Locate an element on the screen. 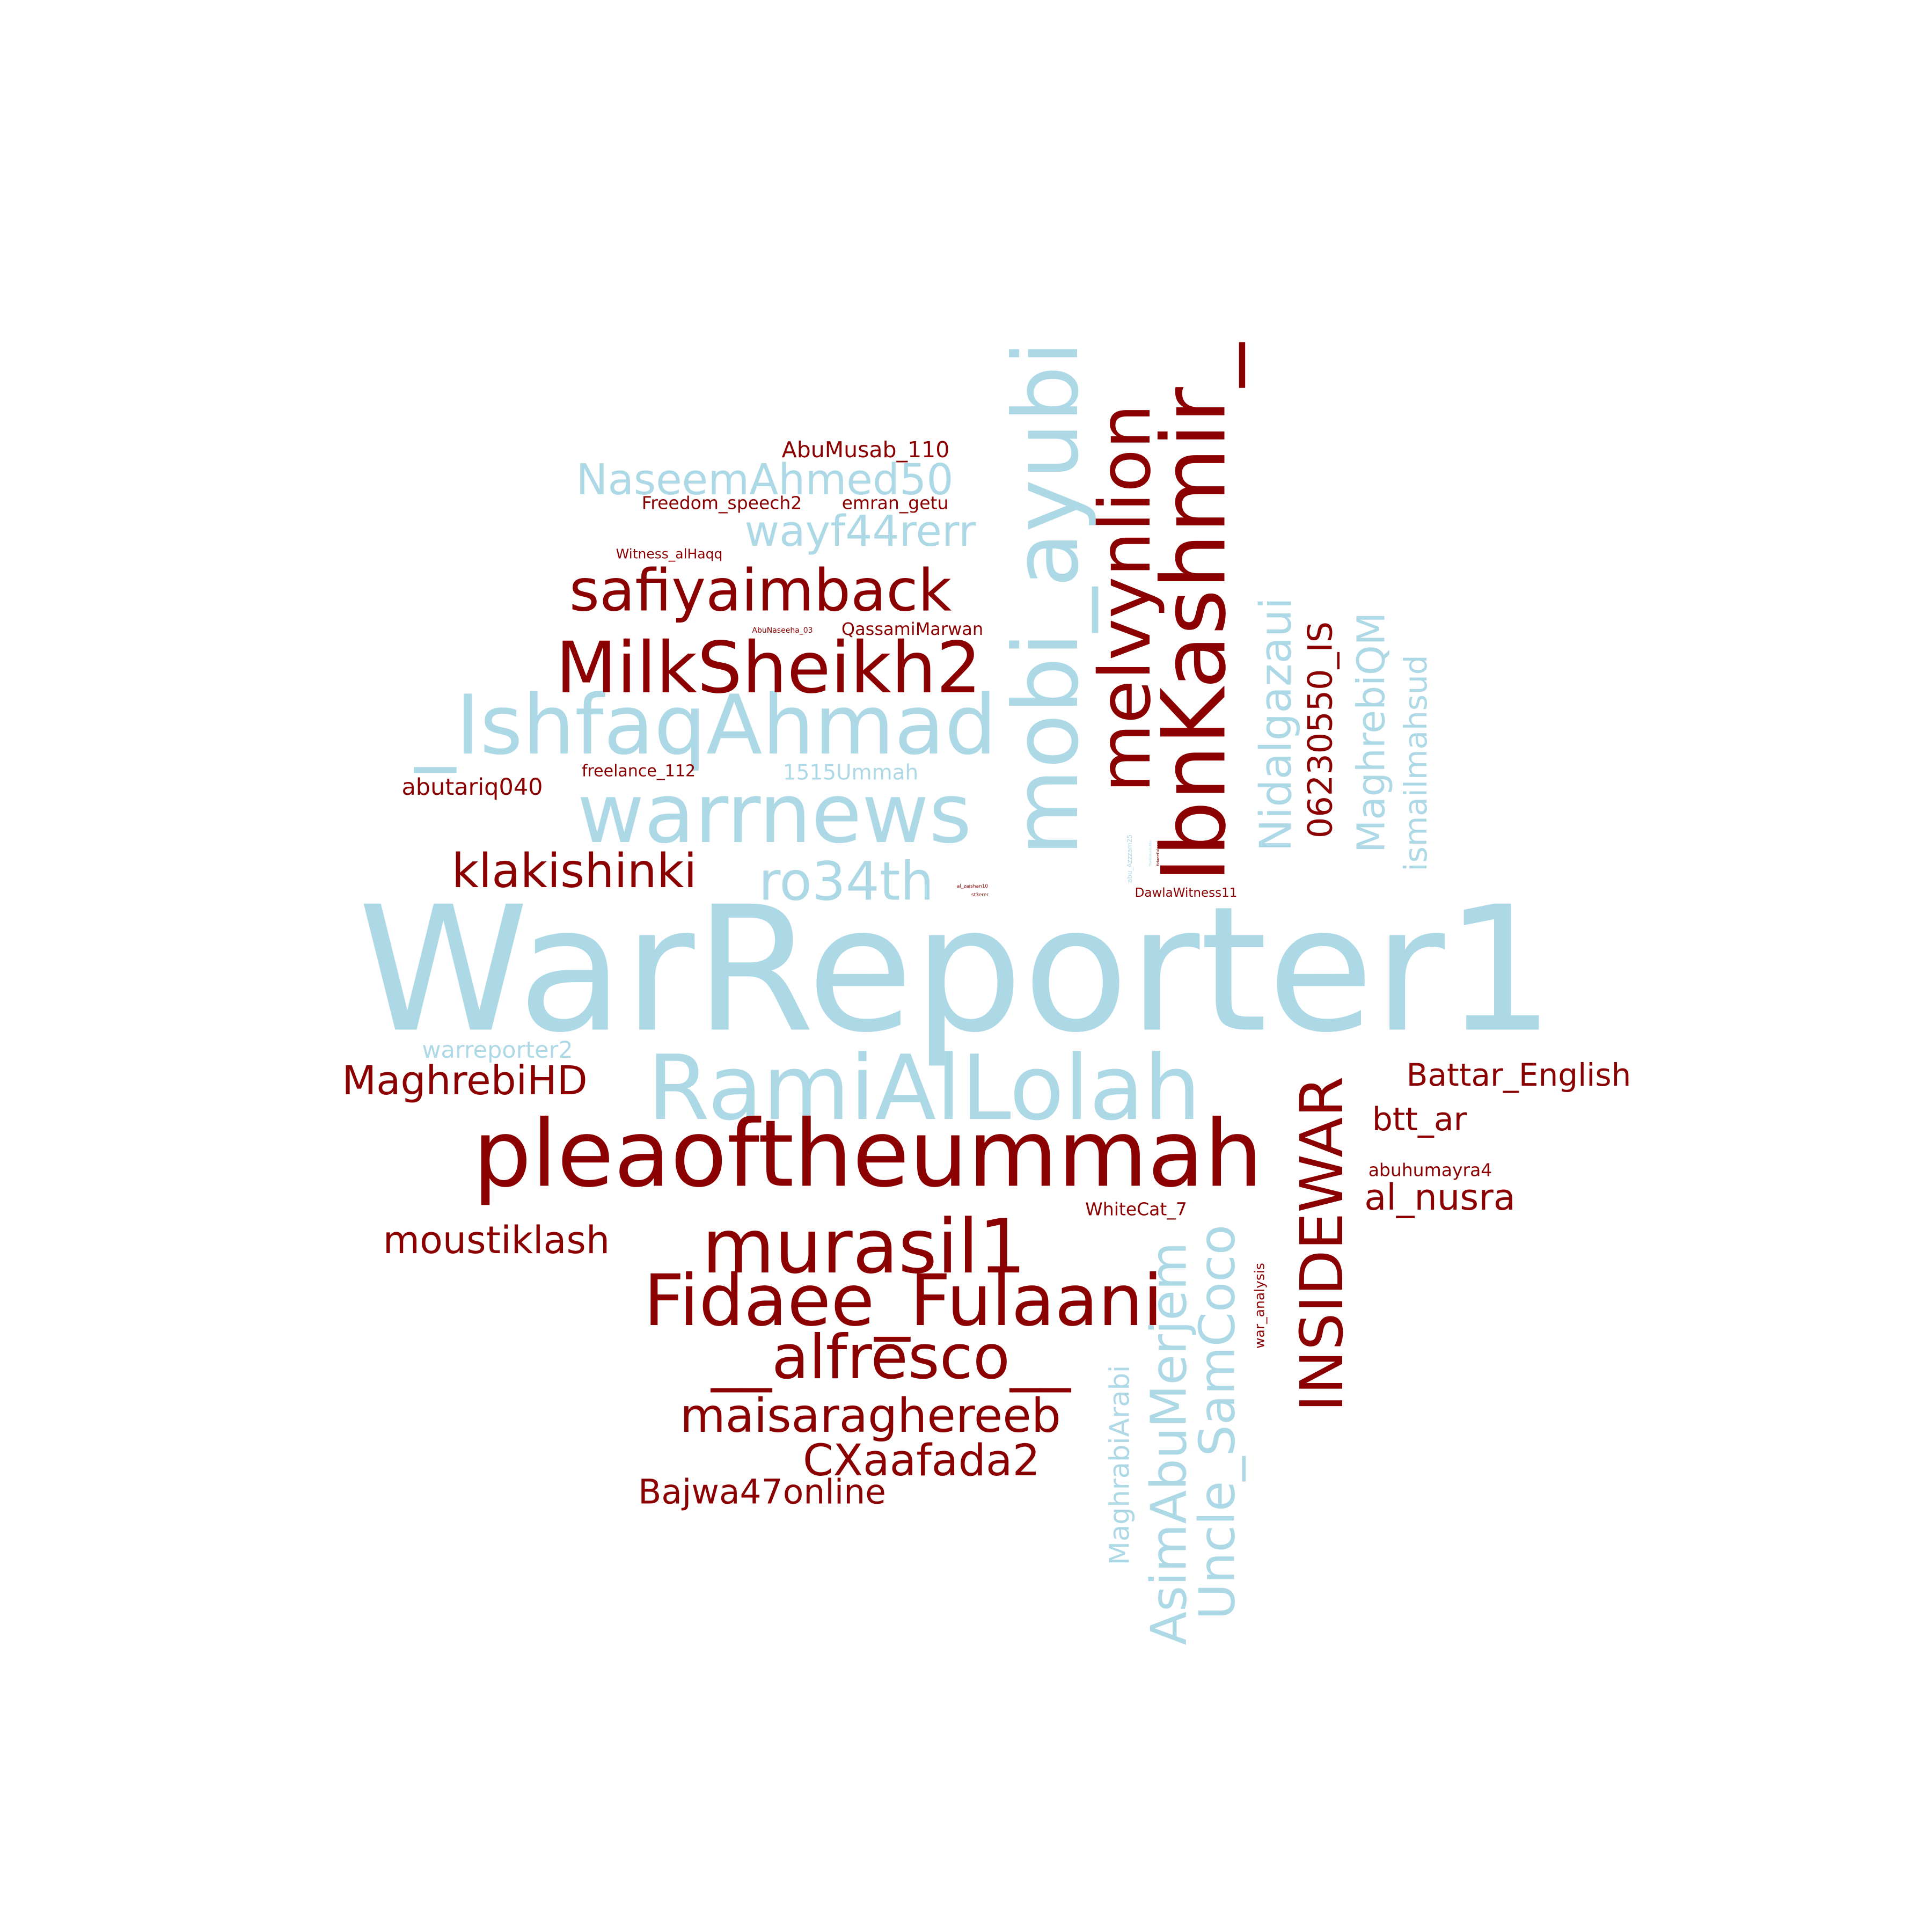  word-15: Uncle_SamCoco is located at coordinates (1217, 1422).